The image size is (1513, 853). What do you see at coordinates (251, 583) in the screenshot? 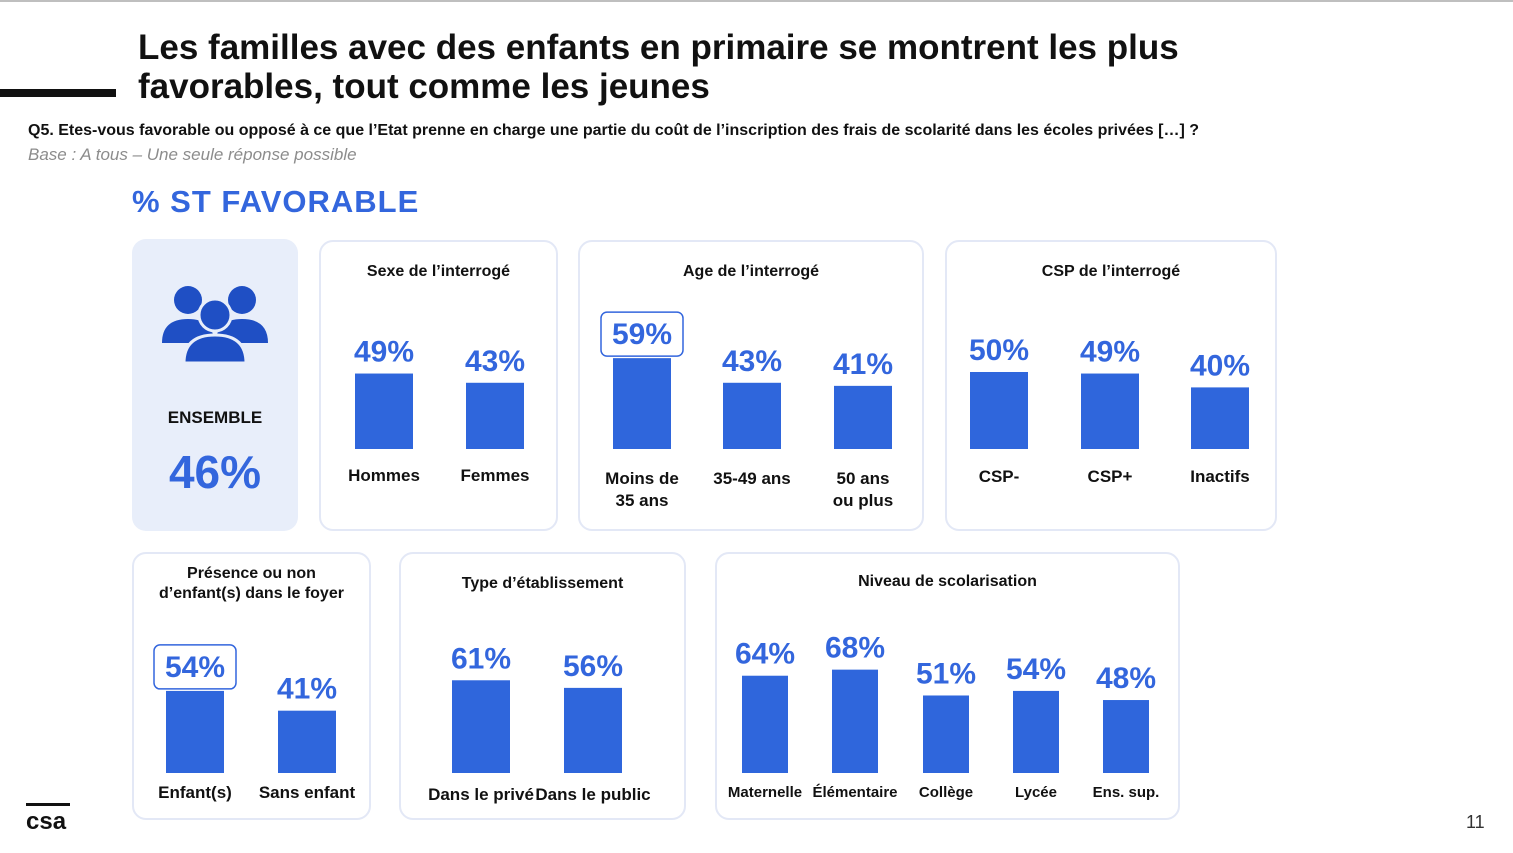
I see `chart-title: Présence ou non d’enfant(s) dans le foyer` at bounding box center [251, 583].